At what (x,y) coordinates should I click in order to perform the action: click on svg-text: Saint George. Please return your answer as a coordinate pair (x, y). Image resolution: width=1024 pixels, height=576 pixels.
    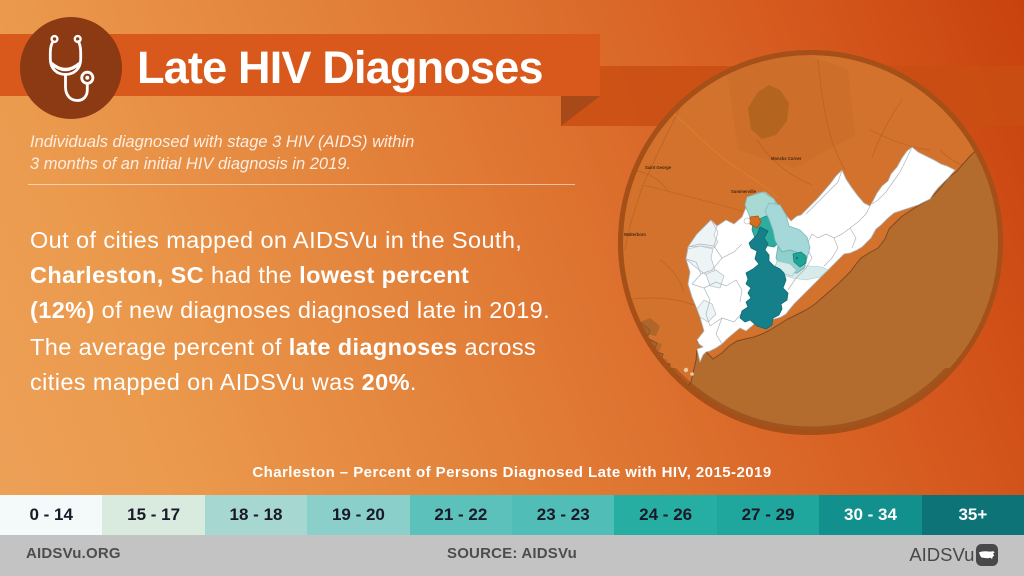
    Looking at the image, I should click on (658, 167).